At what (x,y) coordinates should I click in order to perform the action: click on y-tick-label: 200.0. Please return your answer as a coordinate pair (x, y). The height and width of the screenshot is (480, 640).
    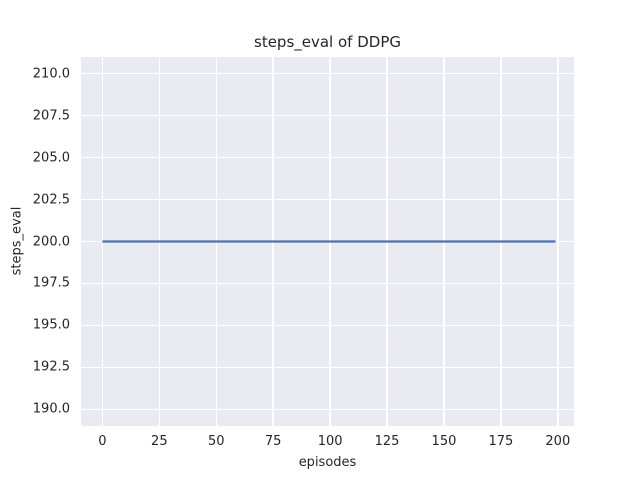
    Looking at the image, I should click on (51, 241).